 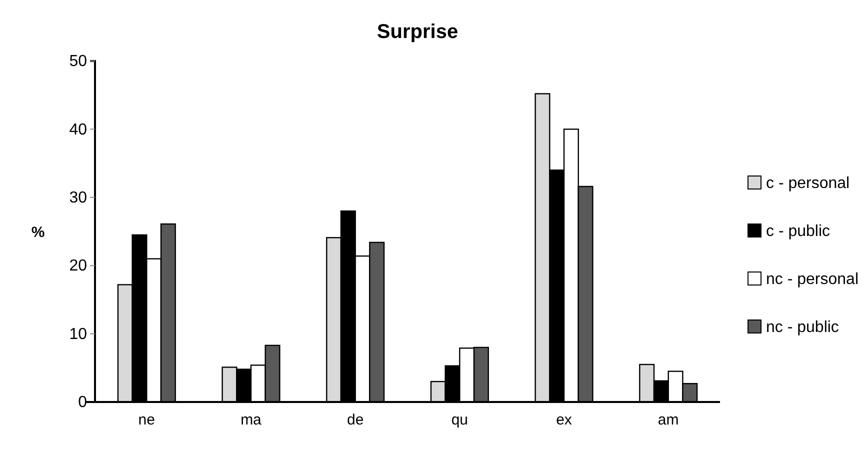 What do you see at coordinates (251, 420) in the screenshot?
I see `x-tick-label: ma` at bounding box center [251, 420].